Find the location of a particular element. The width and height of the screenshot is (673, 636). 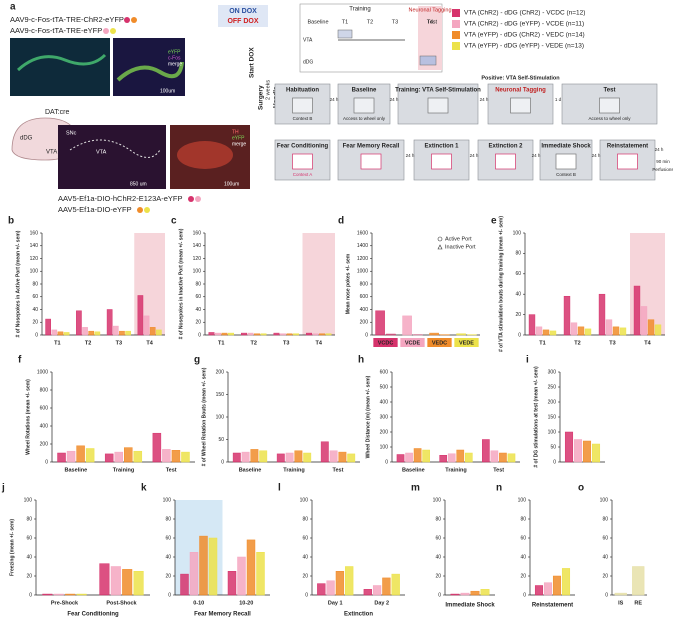

protocol-title: Immediate Shock is located at coordinates (566, 147).